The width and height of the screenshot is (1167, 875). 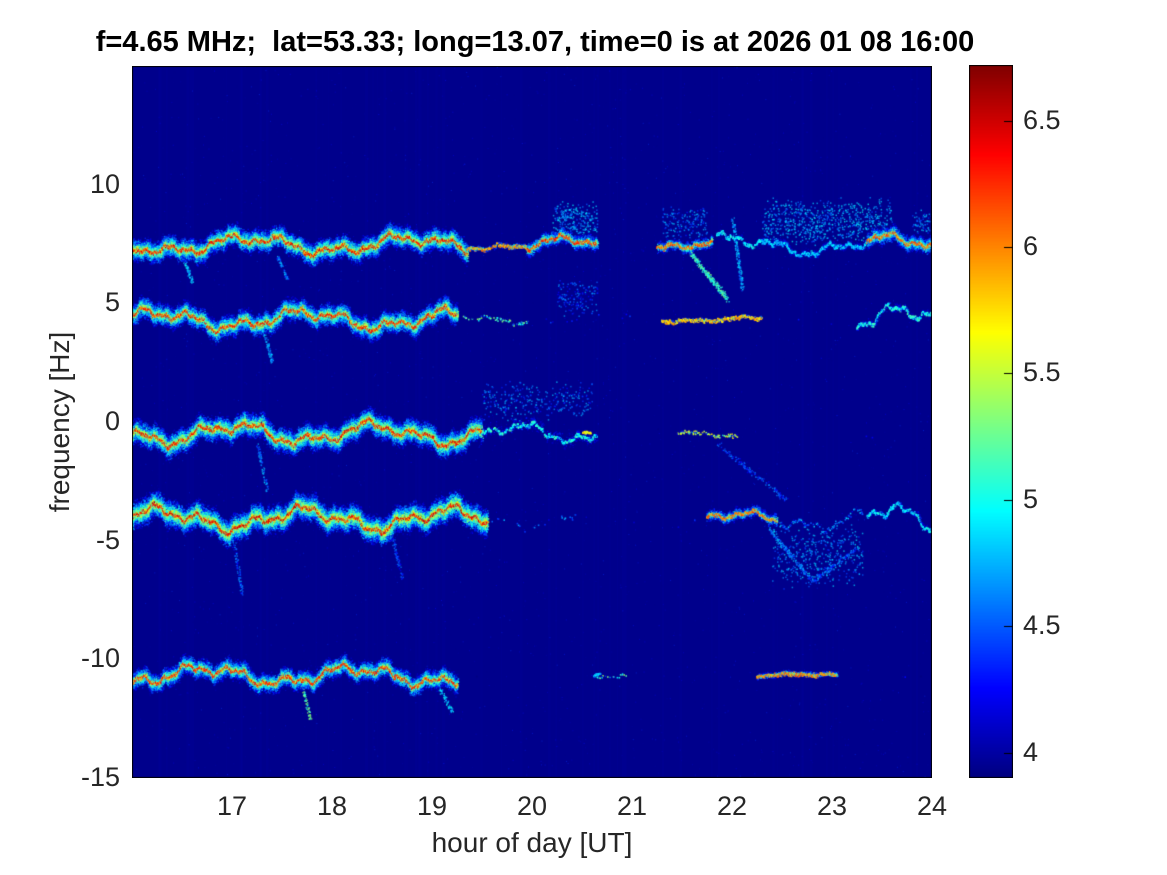 I want to click on colorbar-tick-label: 6.5, so click(x=1042, y=119).